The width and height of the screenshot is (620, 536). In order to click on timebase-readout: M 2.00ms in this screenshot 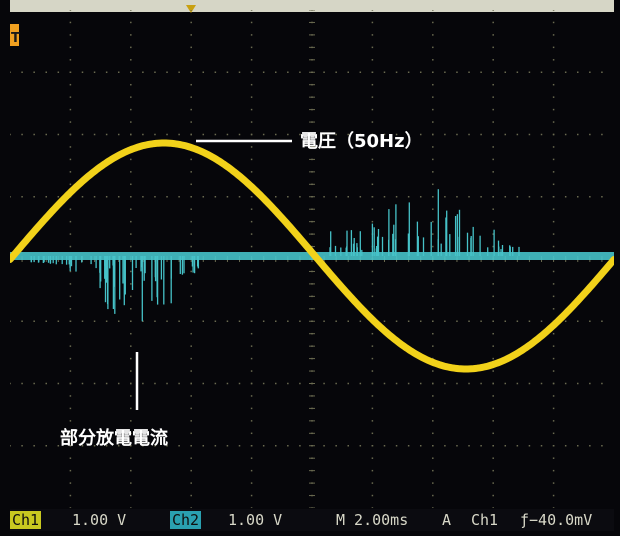, I will do `click(372, 520)`.